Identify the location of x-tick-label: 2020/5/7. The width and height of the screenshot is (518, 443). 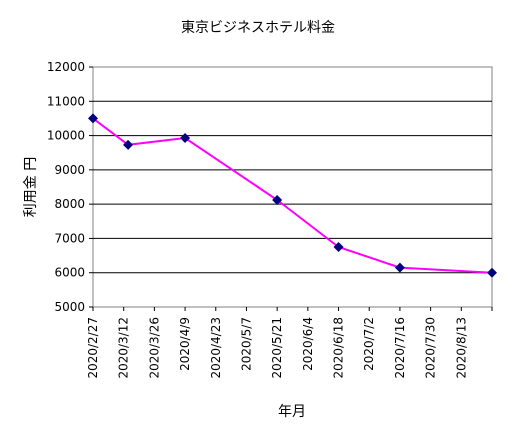
(246, 344).